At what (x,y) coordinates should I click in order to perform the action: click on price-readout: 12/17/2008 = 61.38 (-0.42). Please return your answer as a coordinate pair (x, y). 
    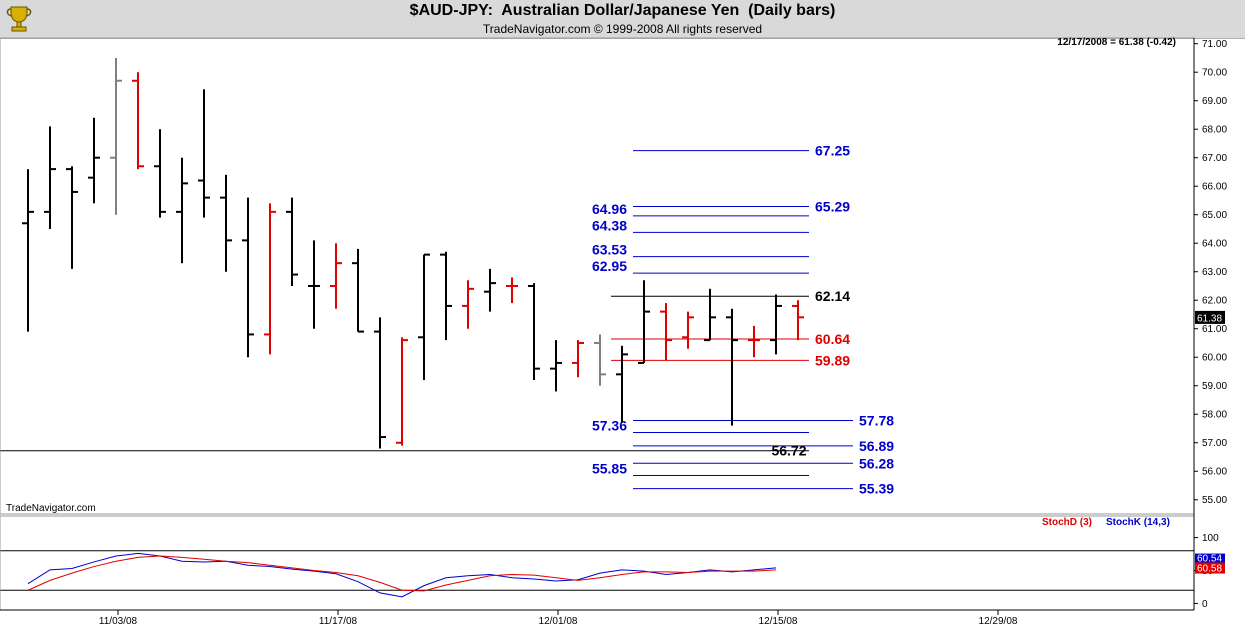
    Looking at the image, I should click on (1116, 42).